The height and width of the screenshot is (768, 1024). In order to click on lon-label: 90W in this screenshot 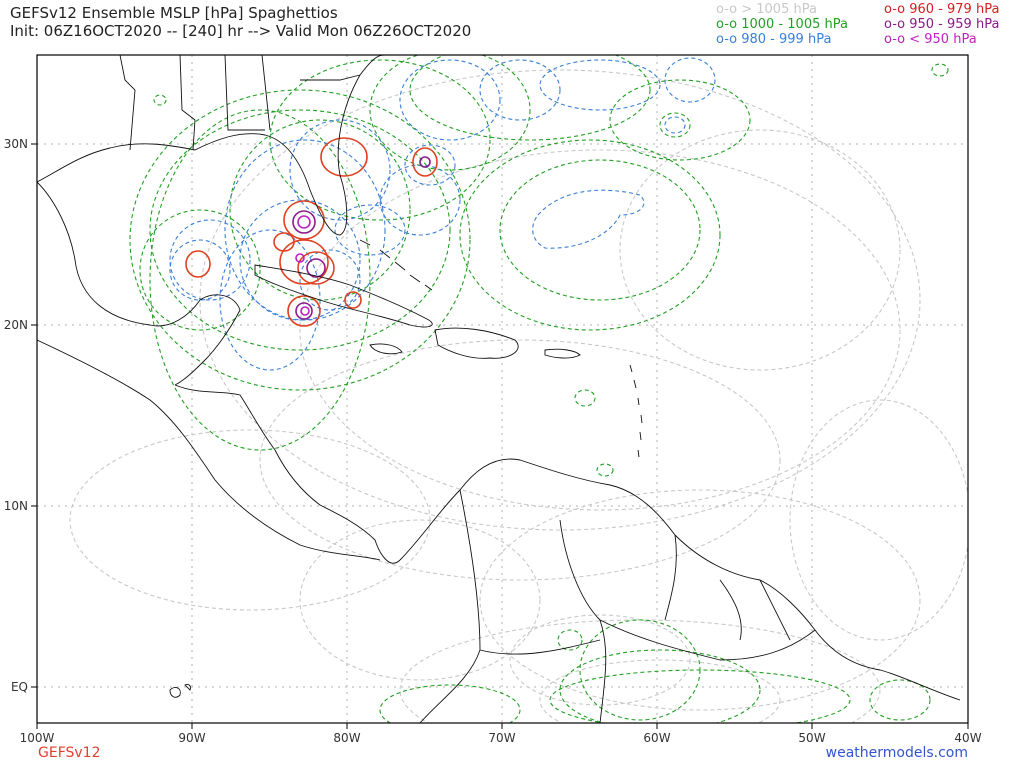, I will do `click(191, 738)`.